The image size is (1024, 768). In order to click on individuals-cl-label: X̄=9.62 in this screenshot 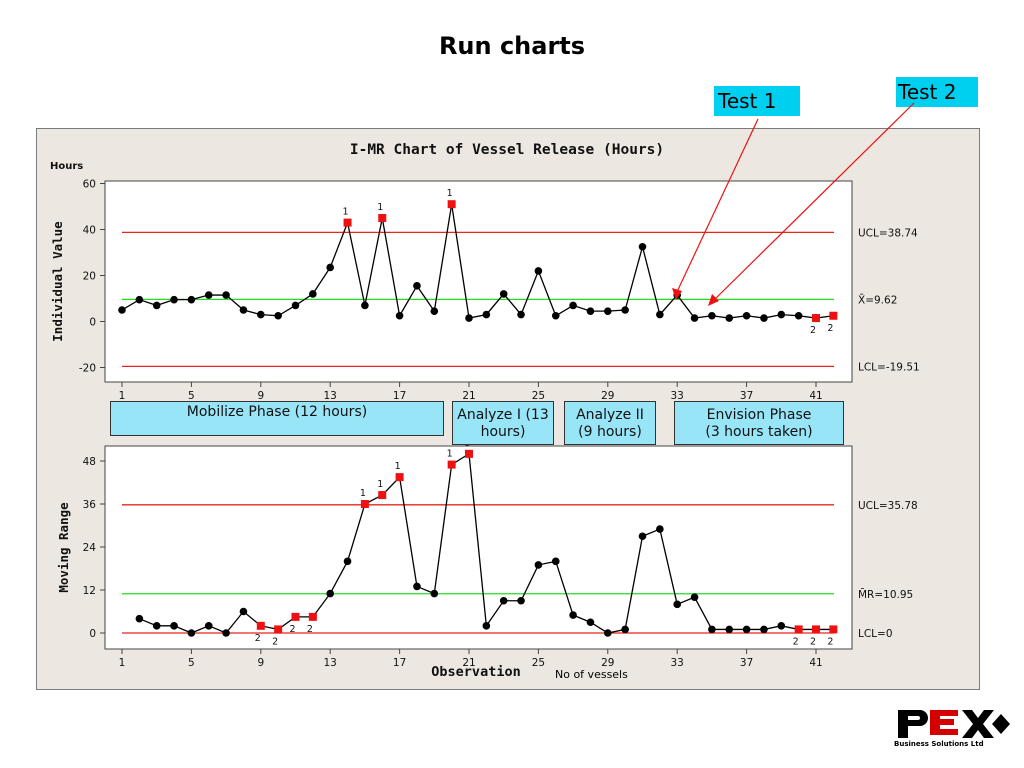, I will do `click(877, 299)`.